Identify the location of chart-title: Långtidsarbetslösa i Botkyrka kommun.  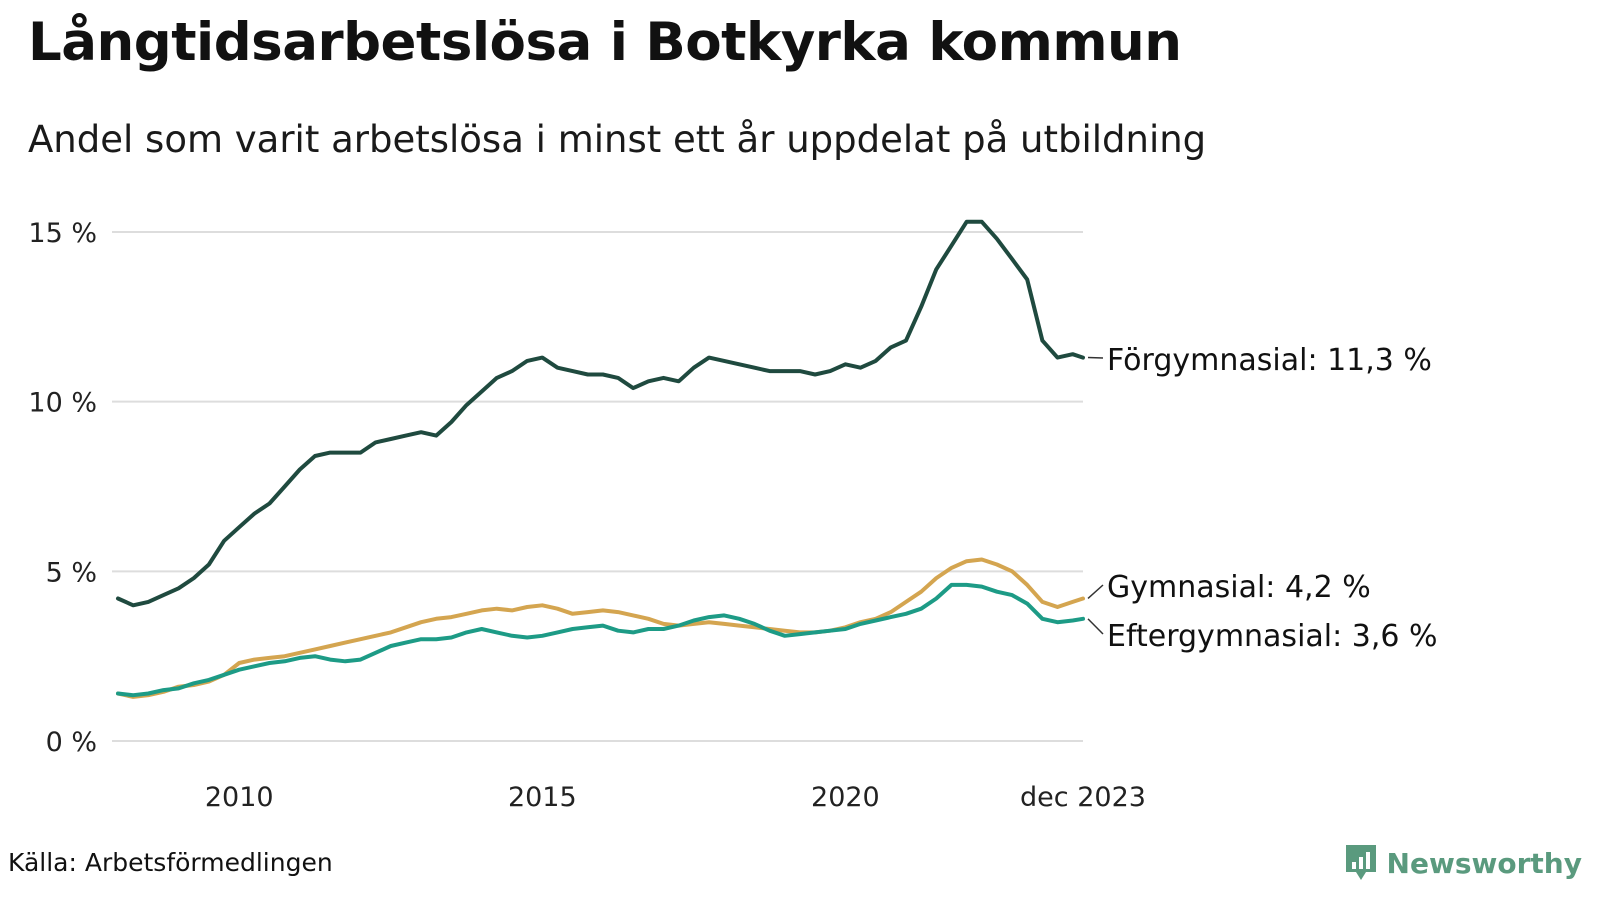
(605, 42).